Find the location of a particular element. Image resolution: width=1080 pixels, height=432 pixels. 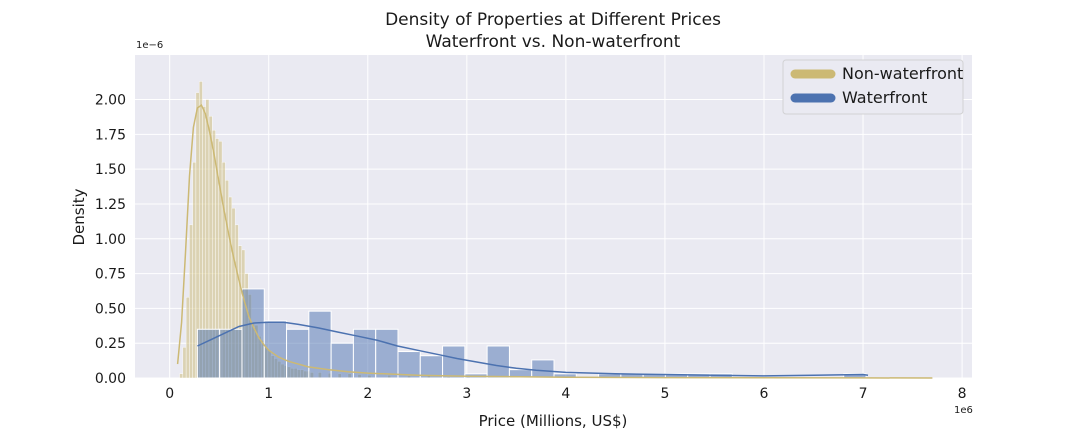

x-tick-label: 1 is located at coordinates (268, 394).